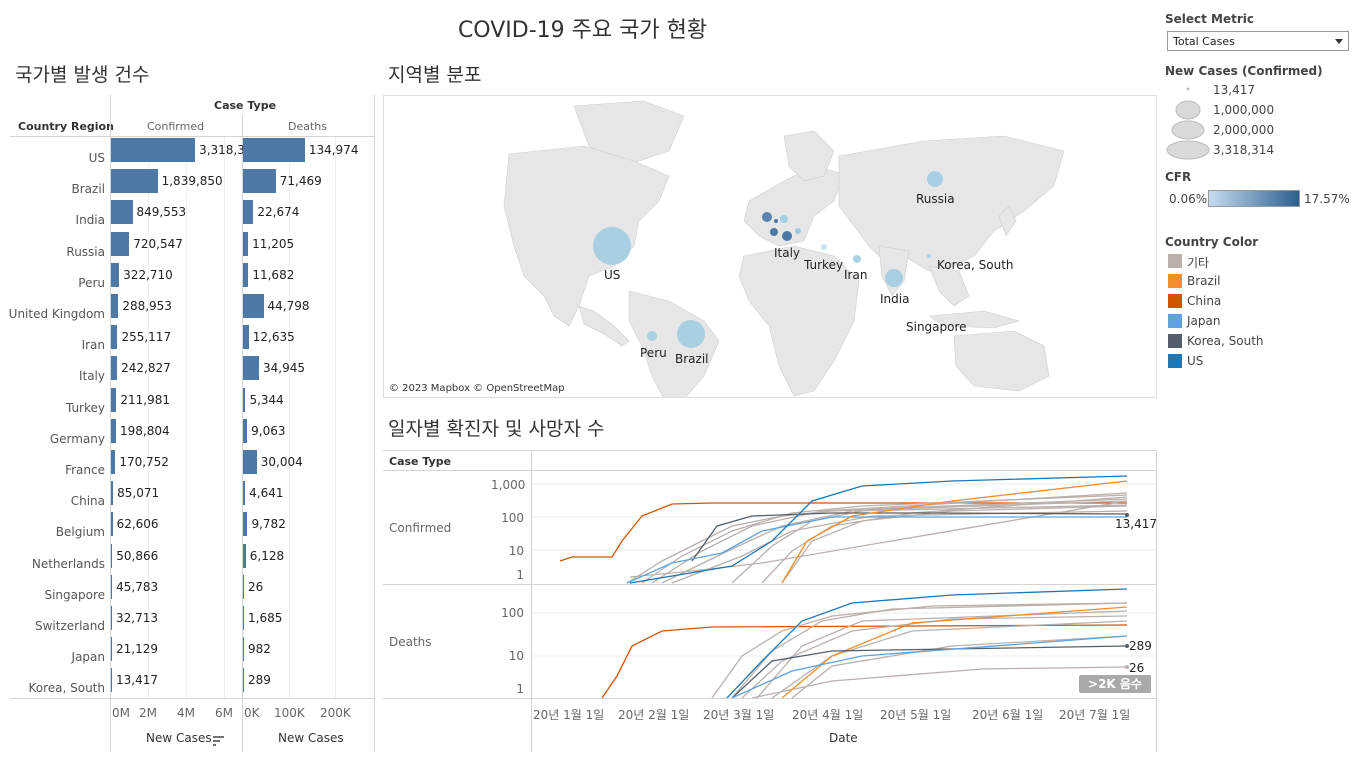 This screenshot has width=1359, height=758. What do you see at coordinates (267, 555) in the screenshot?
I see `deaths-value: 6,128` at bounding box center [267, 555].